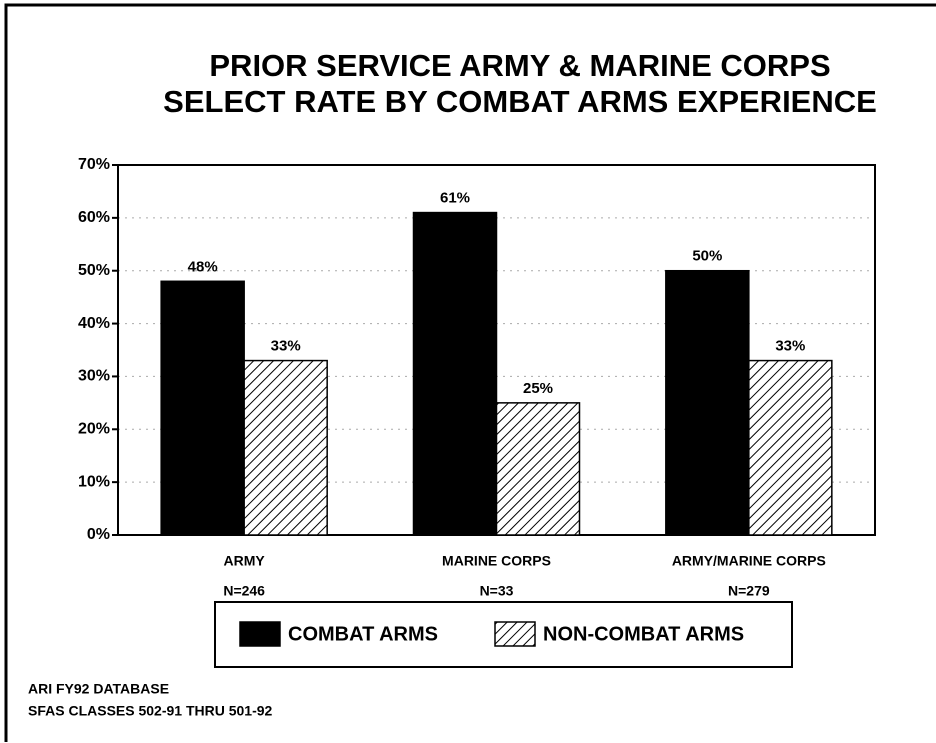 The image size is (936, 743). I want to click on x-tick-label: ARMY, so click(245, 561).